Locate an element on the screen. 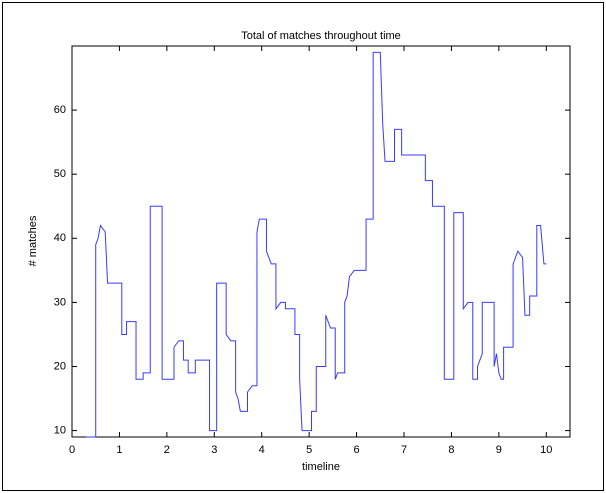  x-tick-label: 3 is located at coordinates (214, 450).